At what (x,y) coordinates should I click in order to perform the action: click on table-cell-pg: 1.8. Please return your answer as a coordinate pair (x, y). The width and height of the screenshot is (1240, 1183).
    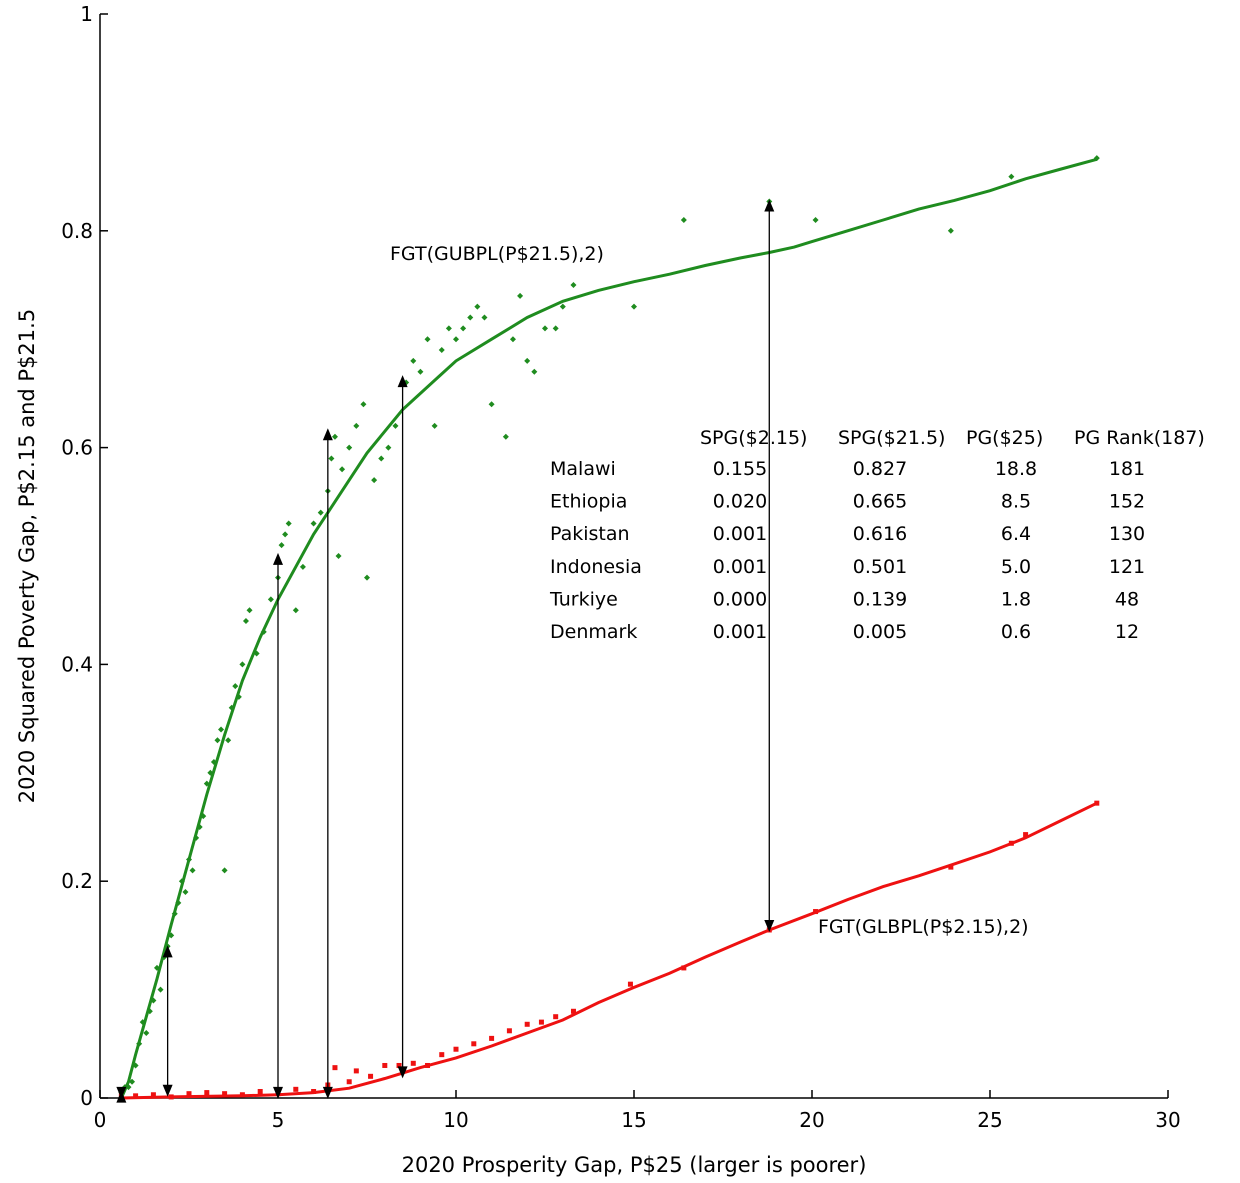
    Looking at the image, I should click on (1016, 599).